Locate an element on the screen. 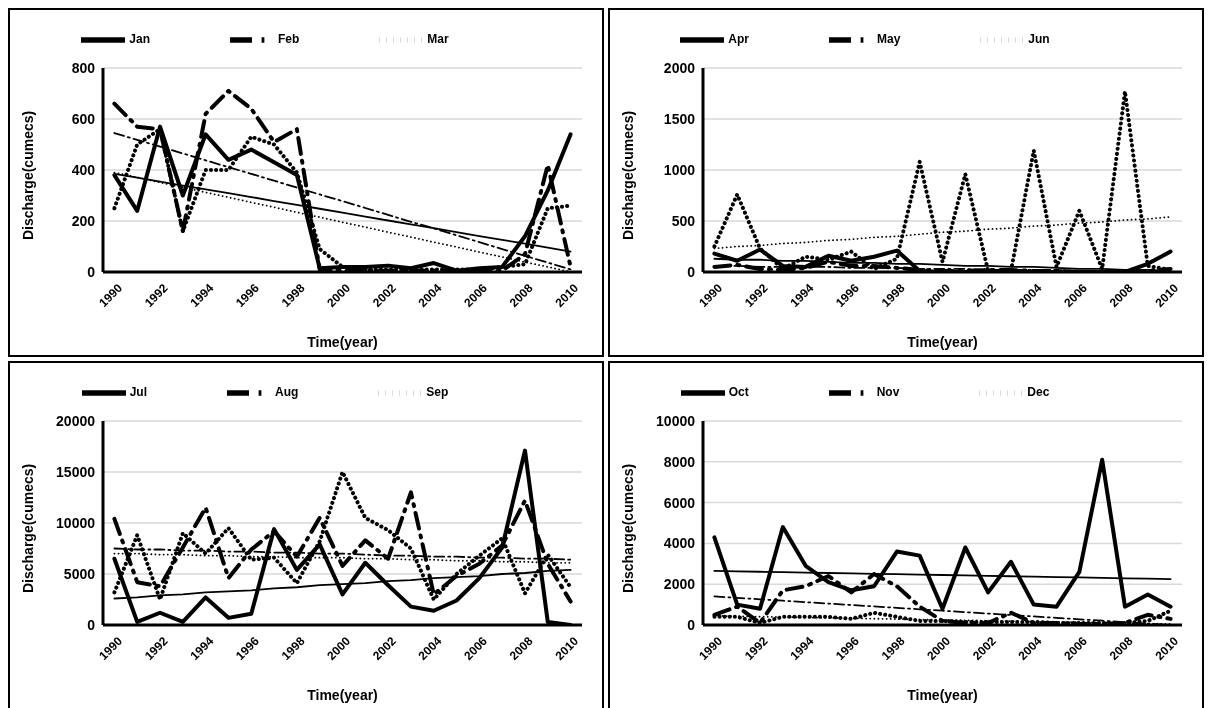 The height and width of the screenshot is (708, 1209). y-tick-label: 200 is located at coordinates (83, 220).